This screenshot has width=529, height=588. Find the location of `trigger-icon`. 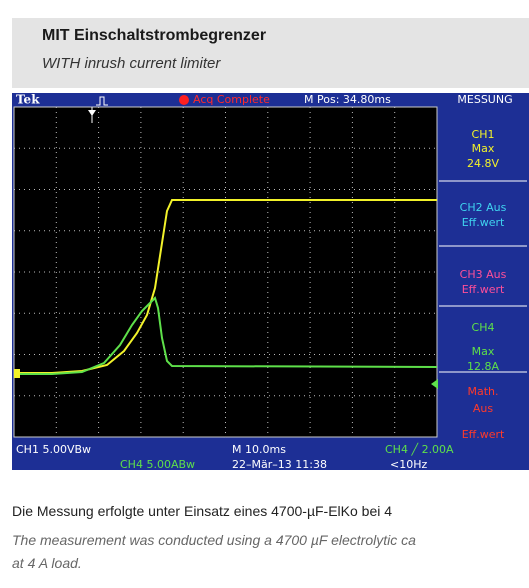

trigger-icon is located at coordinates (102, 101).